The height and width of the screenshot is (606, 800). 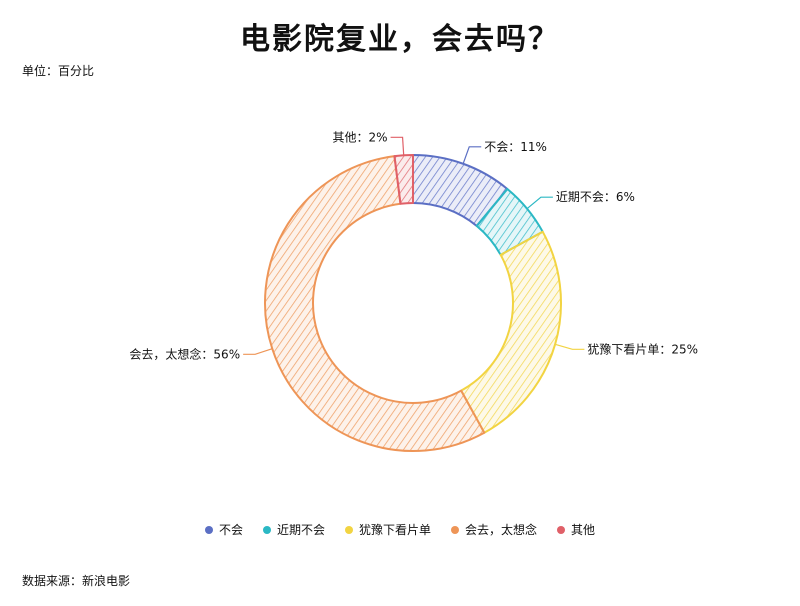 I want to click on legend-label-0: 不会, so click(x=230, y=530).